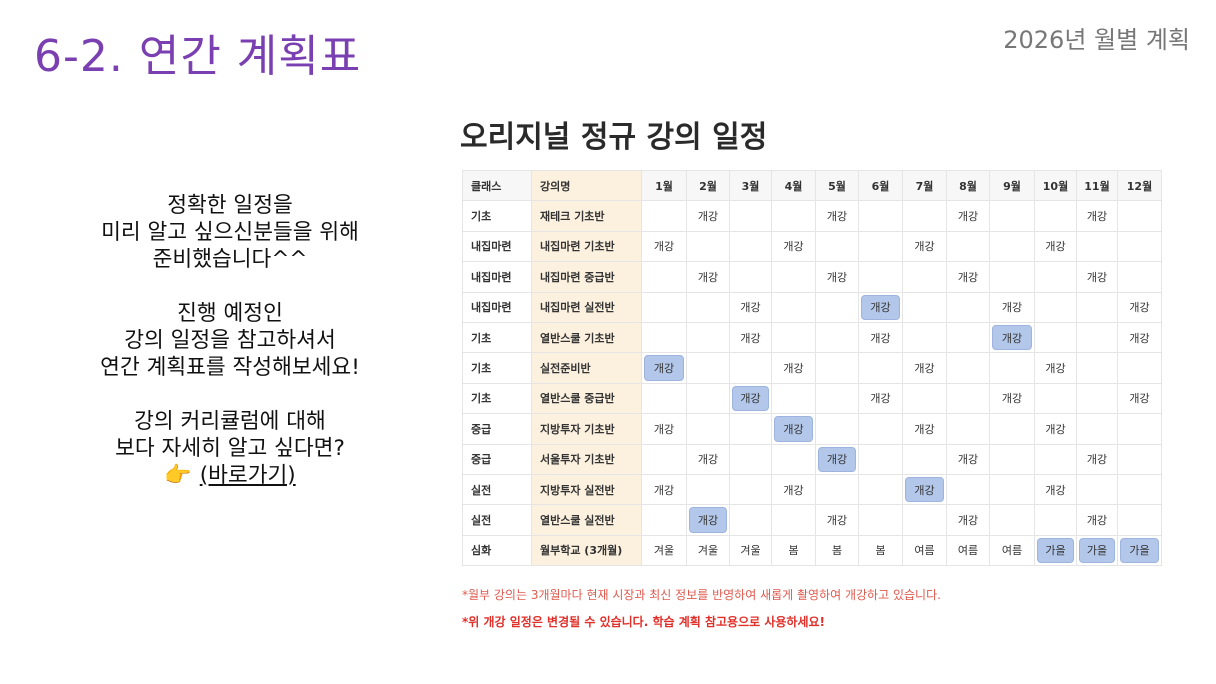 This screenshot has width=1216, height=684. Describe the element at coordinates (1012, 185) in the screenshot. I see `header-month: 9월` at that location.